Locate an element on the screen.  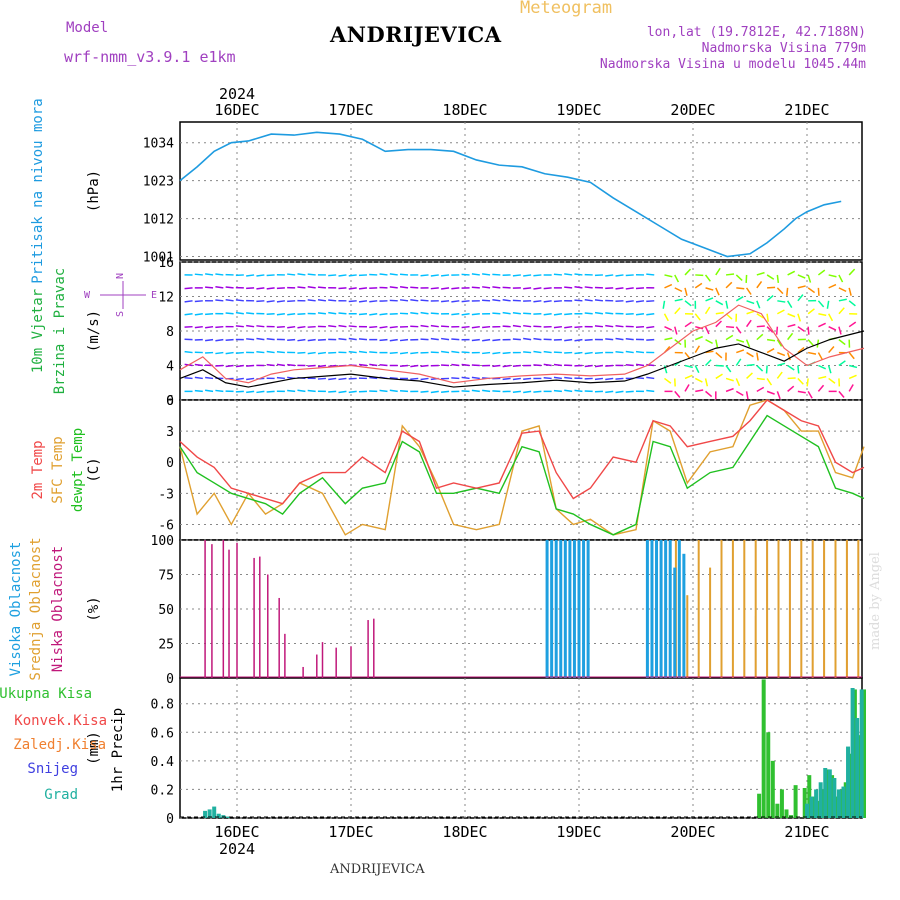
dewpt-axis-label: dewpt Temp is located at coordinates (78, 470).